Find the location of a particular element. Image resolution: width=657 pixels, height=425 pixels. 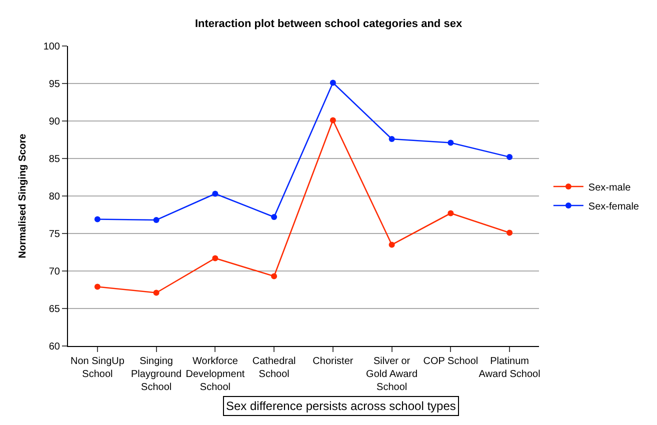

legend-label: Sex-female is located at coordinates (614, 206).